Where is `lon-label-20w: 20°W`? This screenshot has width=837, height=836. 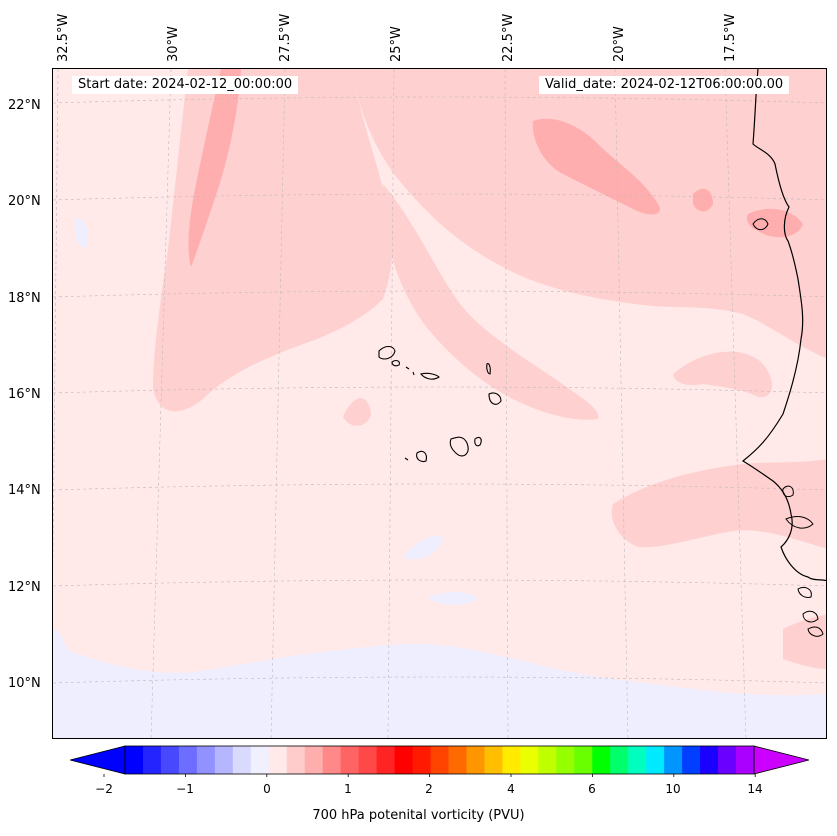 lon-label-20w: 20°W is located at coordinates (619, 44).